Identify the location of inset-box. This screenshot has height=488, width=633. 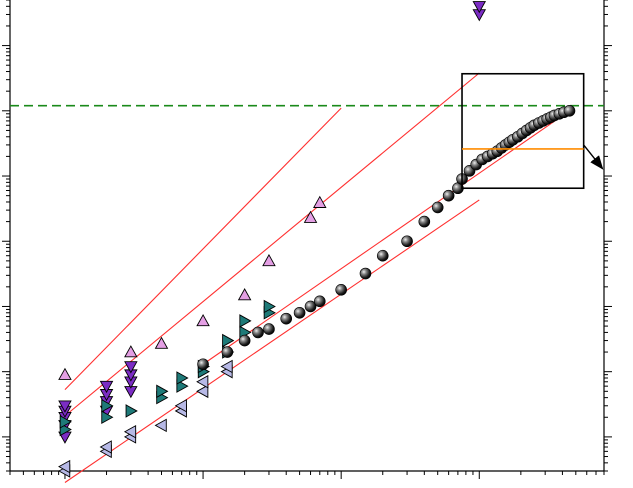
(523, 131).